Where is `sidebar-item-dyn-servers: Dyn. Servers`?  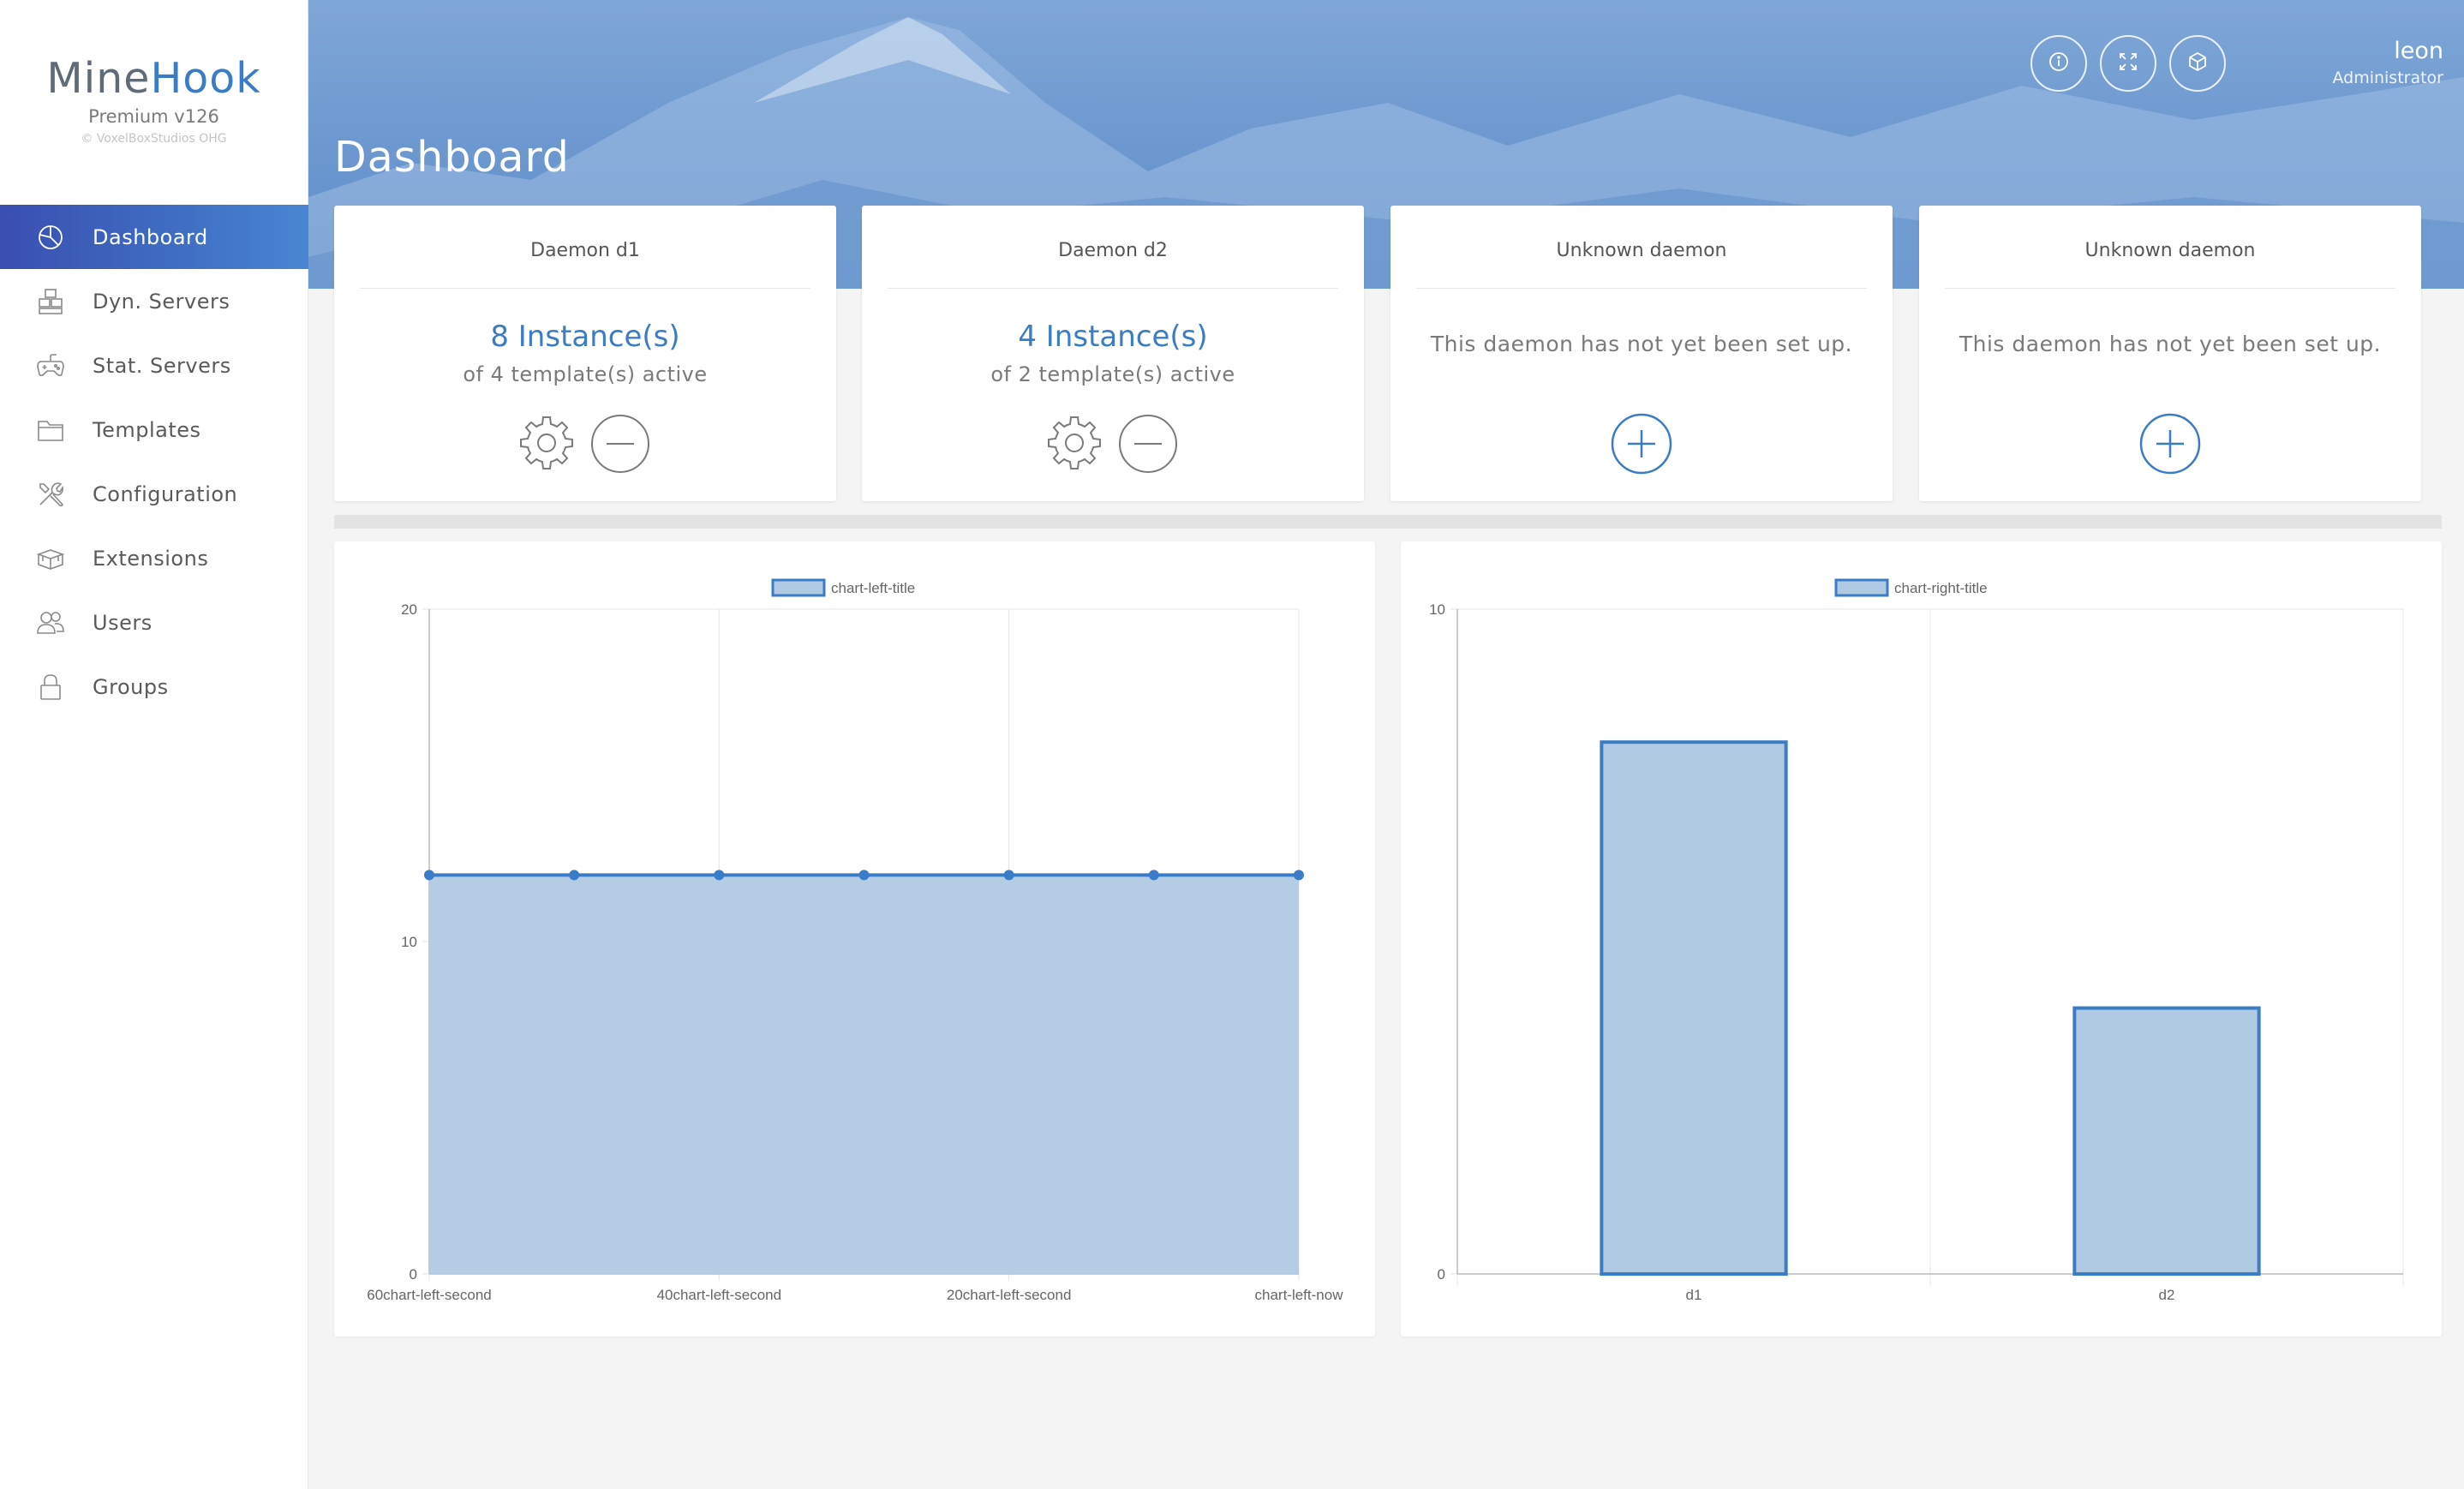
sidebar-item-dyn-servers: Dyn. Servers is located at coordinates (154, 301).